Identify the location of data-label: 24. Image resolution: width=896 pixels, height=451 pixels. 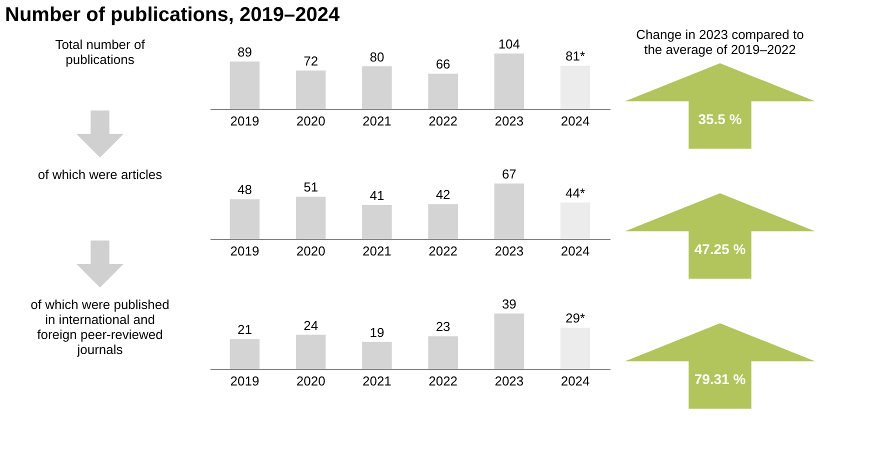
(311, 325).